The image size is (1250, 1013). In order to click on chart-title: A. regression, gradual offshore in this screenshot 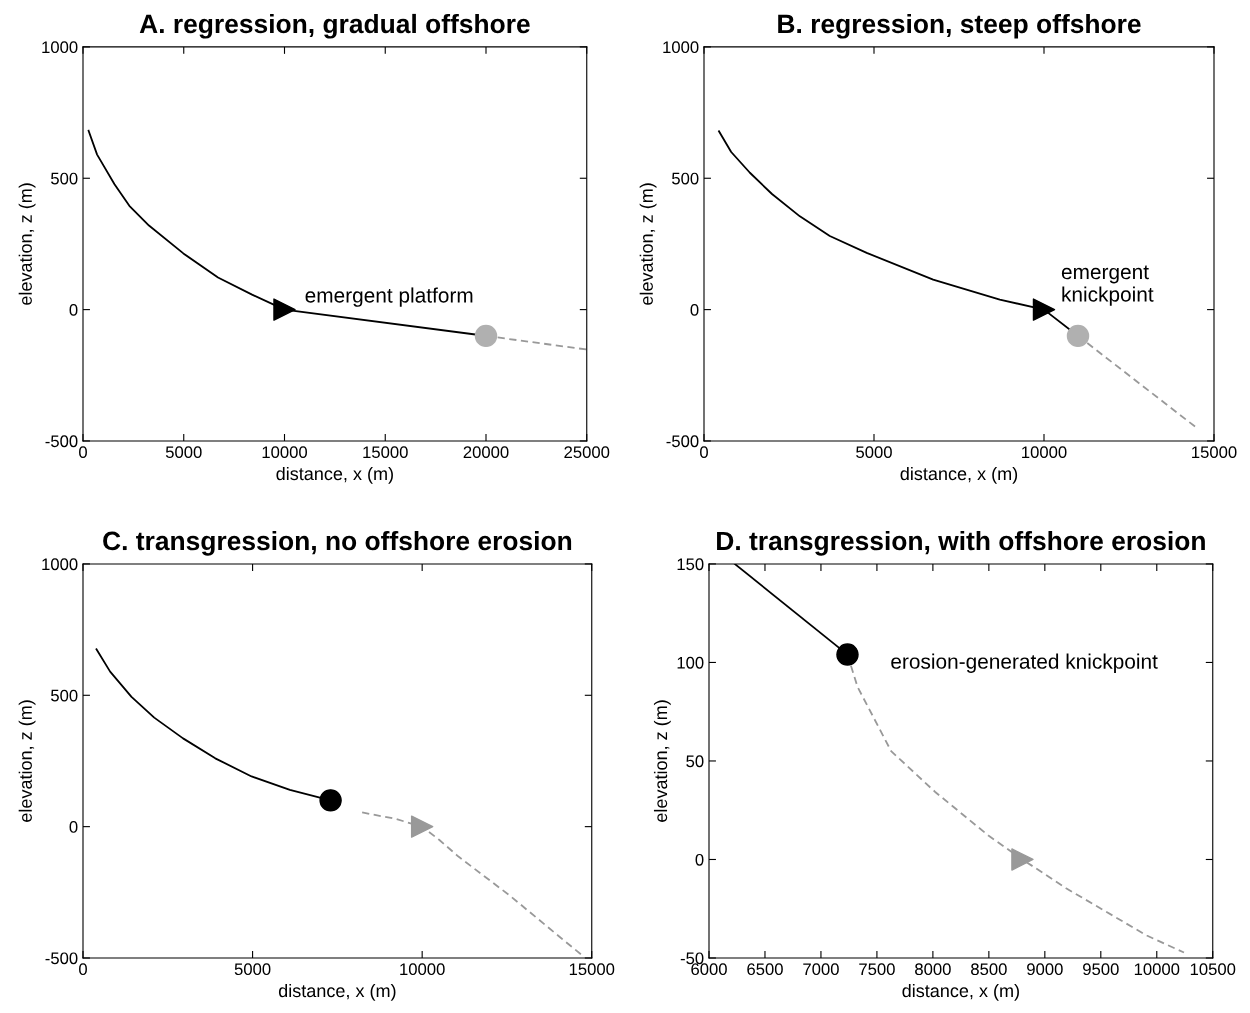, I will do `click(334, 26)`.